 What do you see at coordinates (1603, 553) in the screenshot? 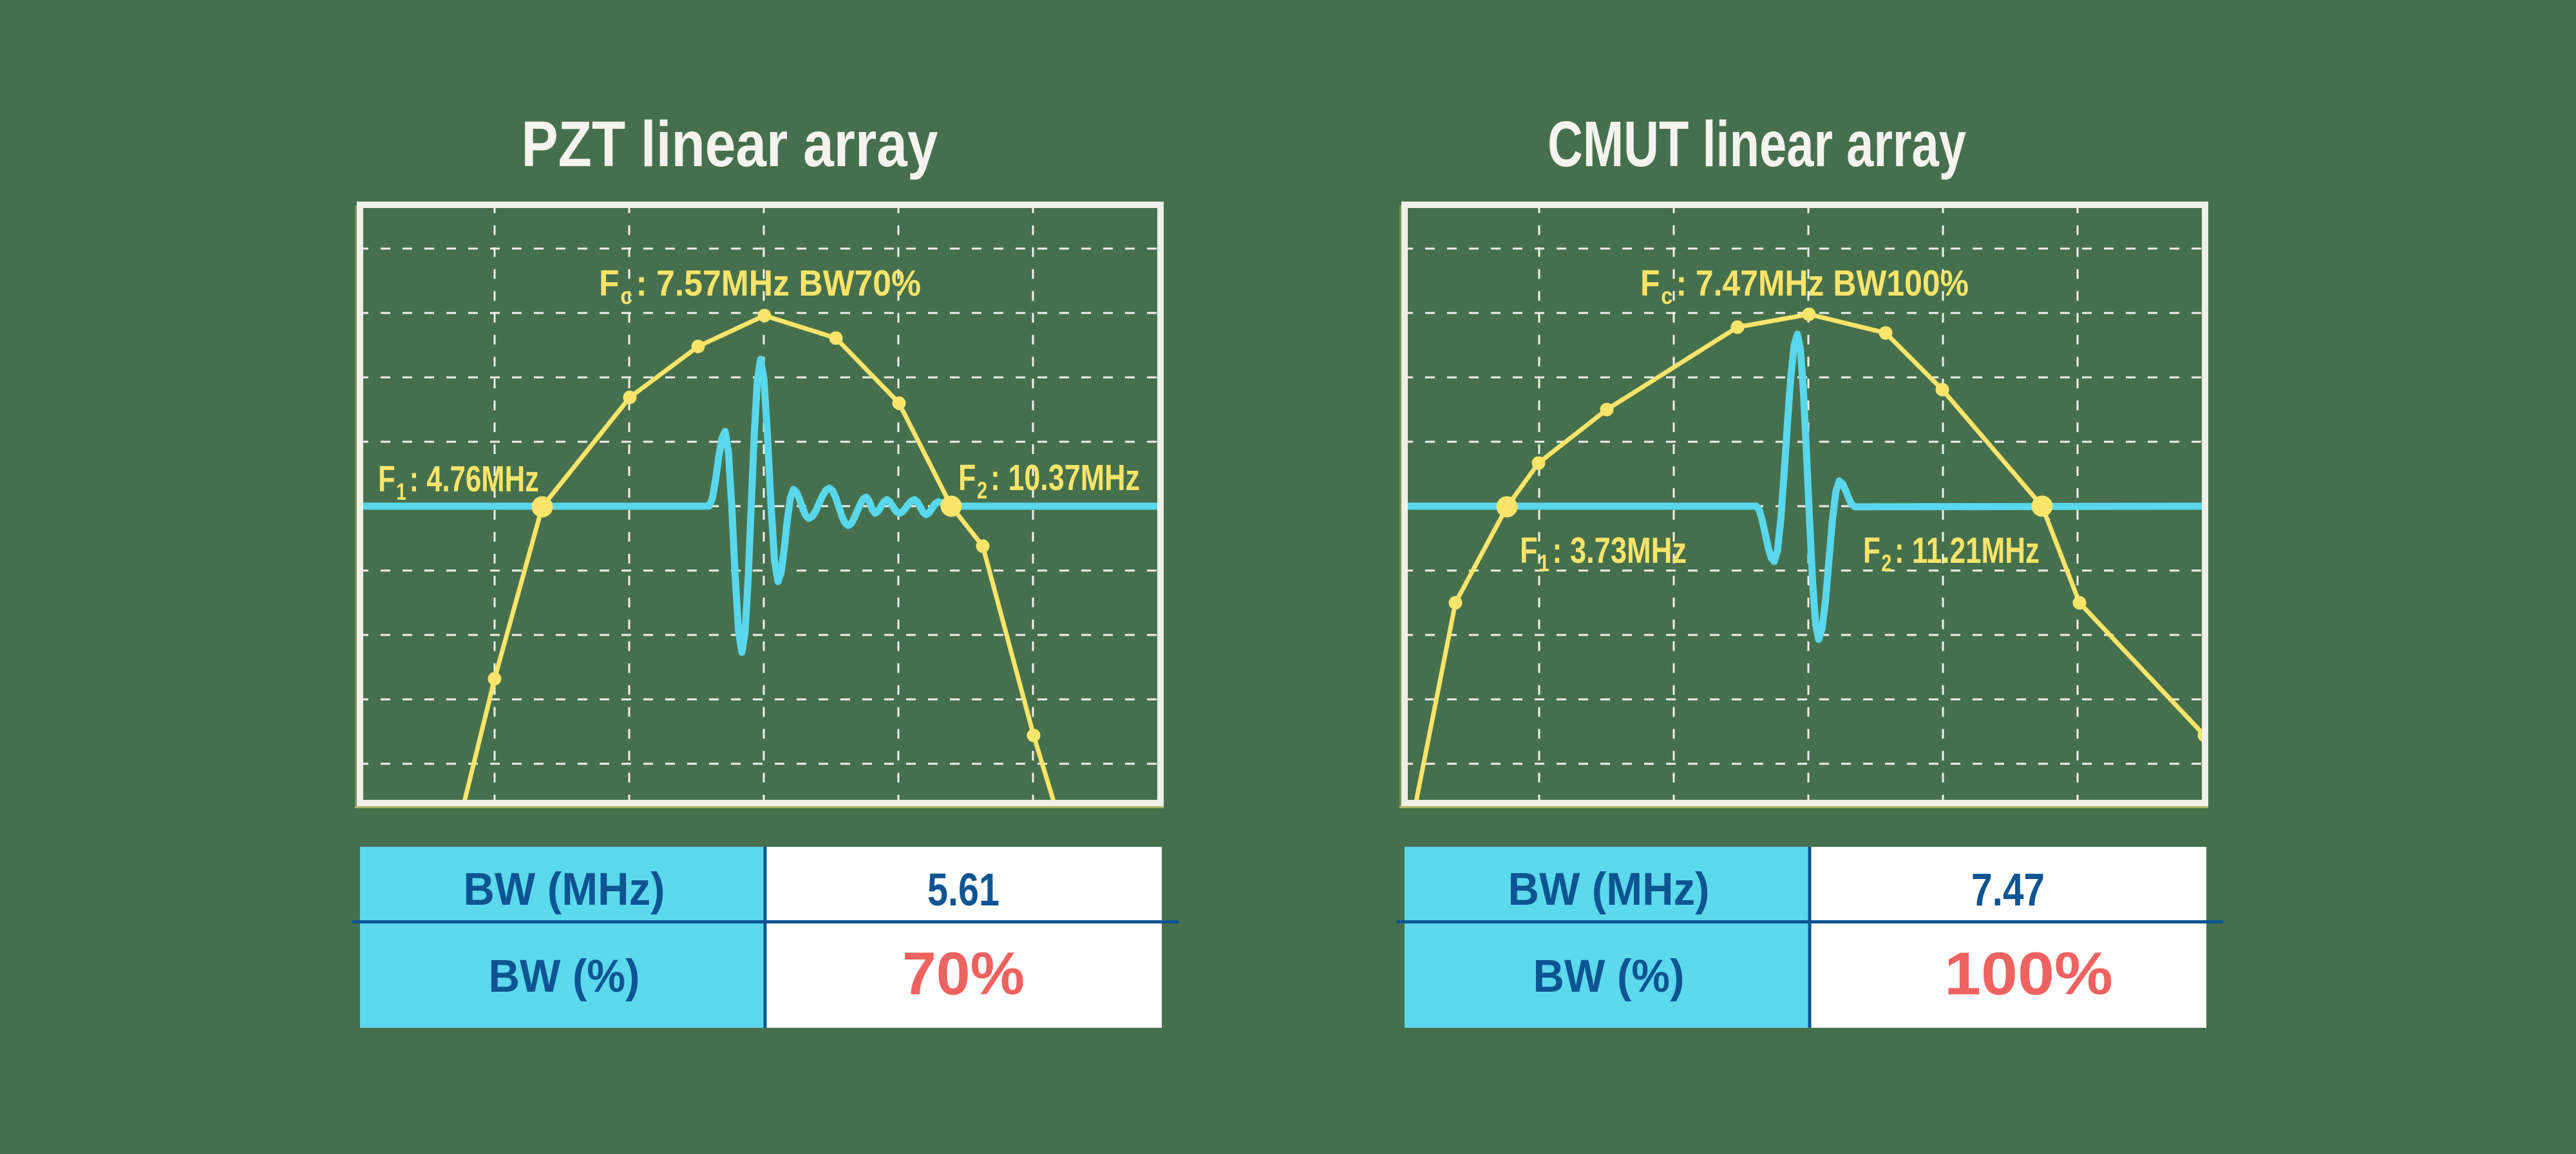
I see `annotation-f1: F1: 3.73MHz` at bounding box center [1603, 553].